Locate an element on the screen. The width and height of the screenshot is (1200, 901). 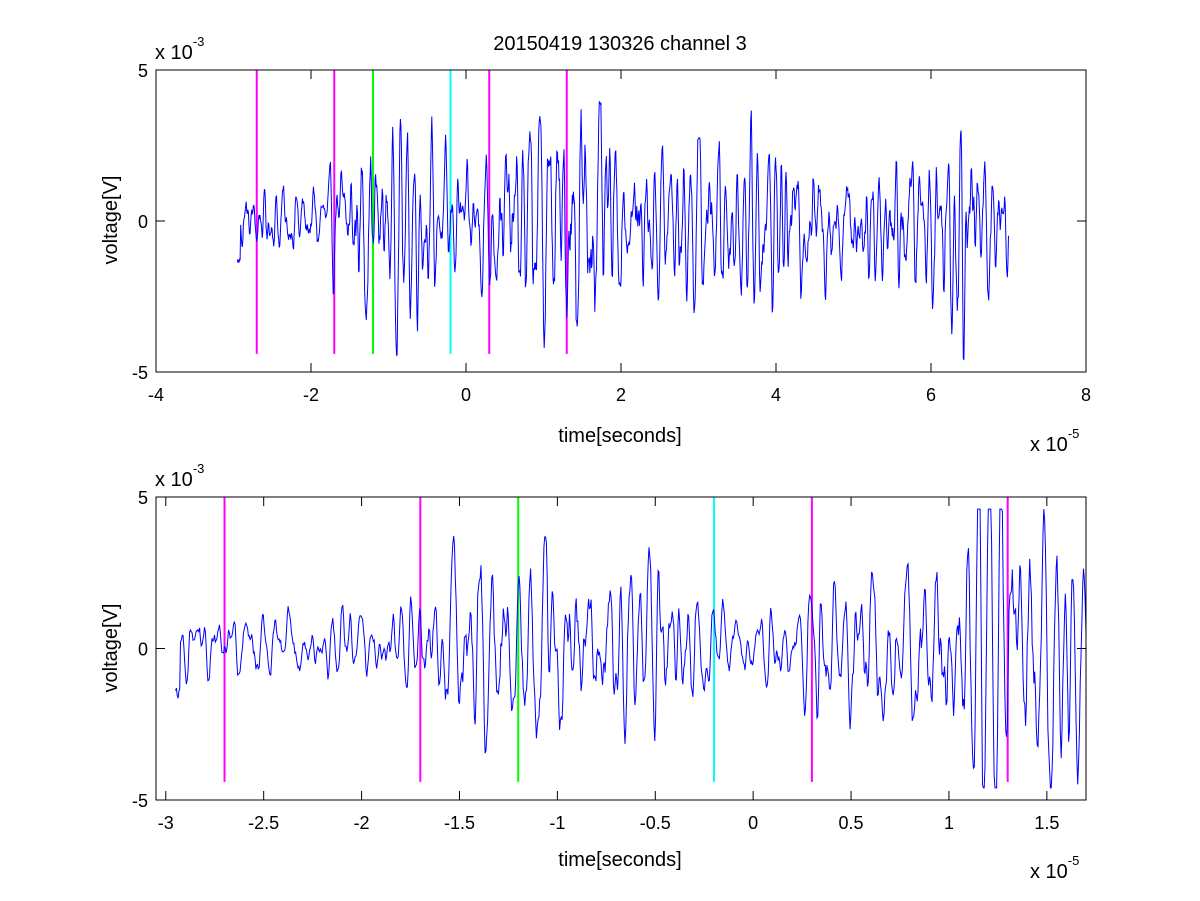
bottom-ytick-label: -5 is located at coordinates (140, 801).